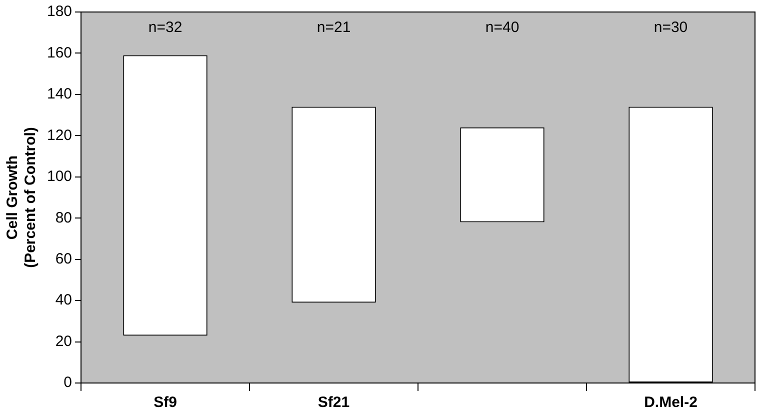 The height and width of the screenshot is (415, 765). Describe the element at coordinates (68, 383) in the screenshot. I see `y-tick-label: 0` at that location.